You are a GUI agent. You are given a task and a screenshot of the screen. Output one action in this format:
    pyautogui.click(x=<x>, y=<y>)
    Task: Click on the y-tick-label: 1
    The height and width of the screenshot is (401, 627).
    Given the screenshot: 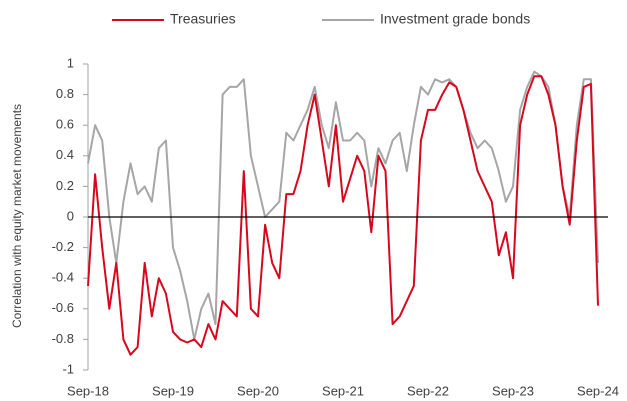 What is the action you would take?
    pyautogui.click(x=70, y=62)
    